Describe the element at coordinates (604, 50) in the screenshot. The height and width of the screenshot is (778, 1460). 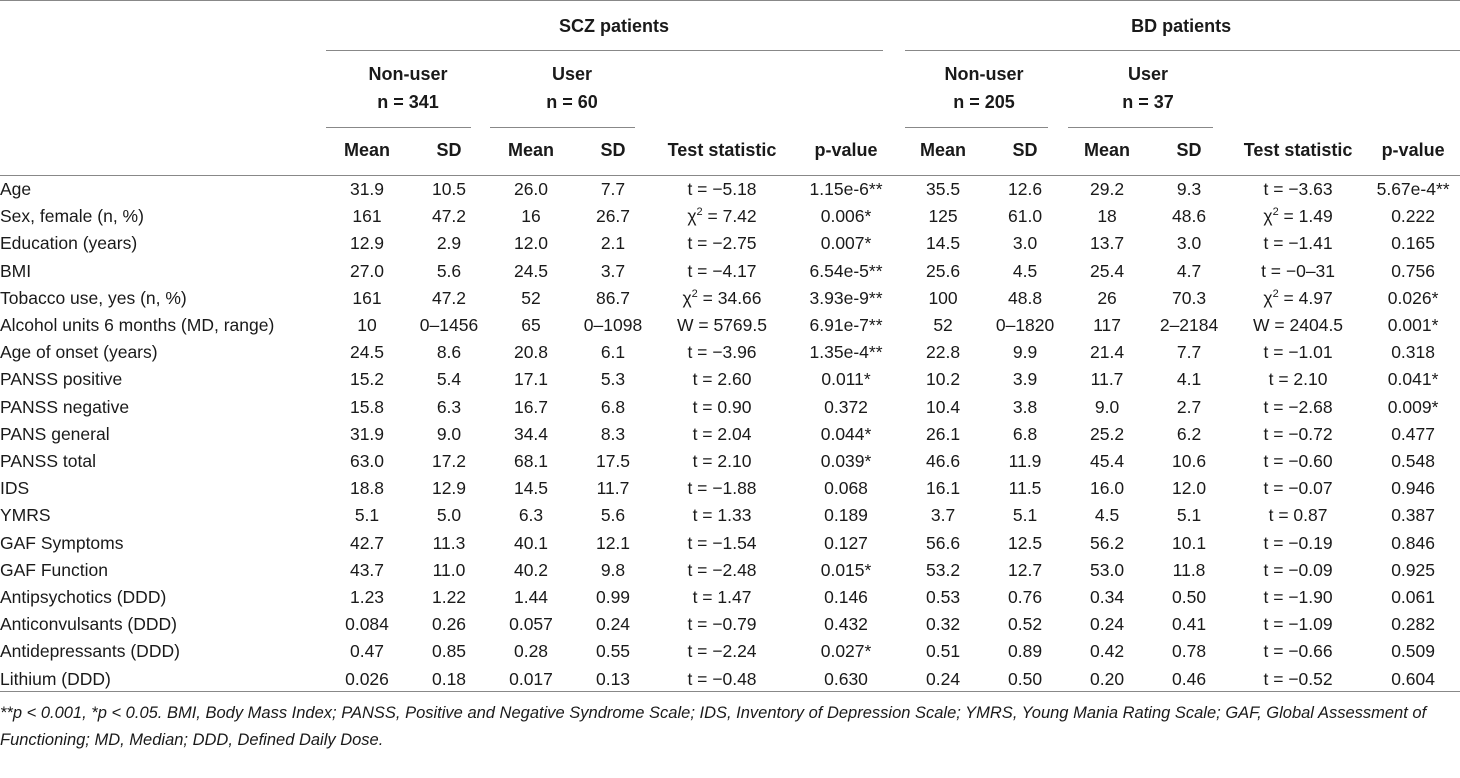
I see `scz-group-underline` at that location.